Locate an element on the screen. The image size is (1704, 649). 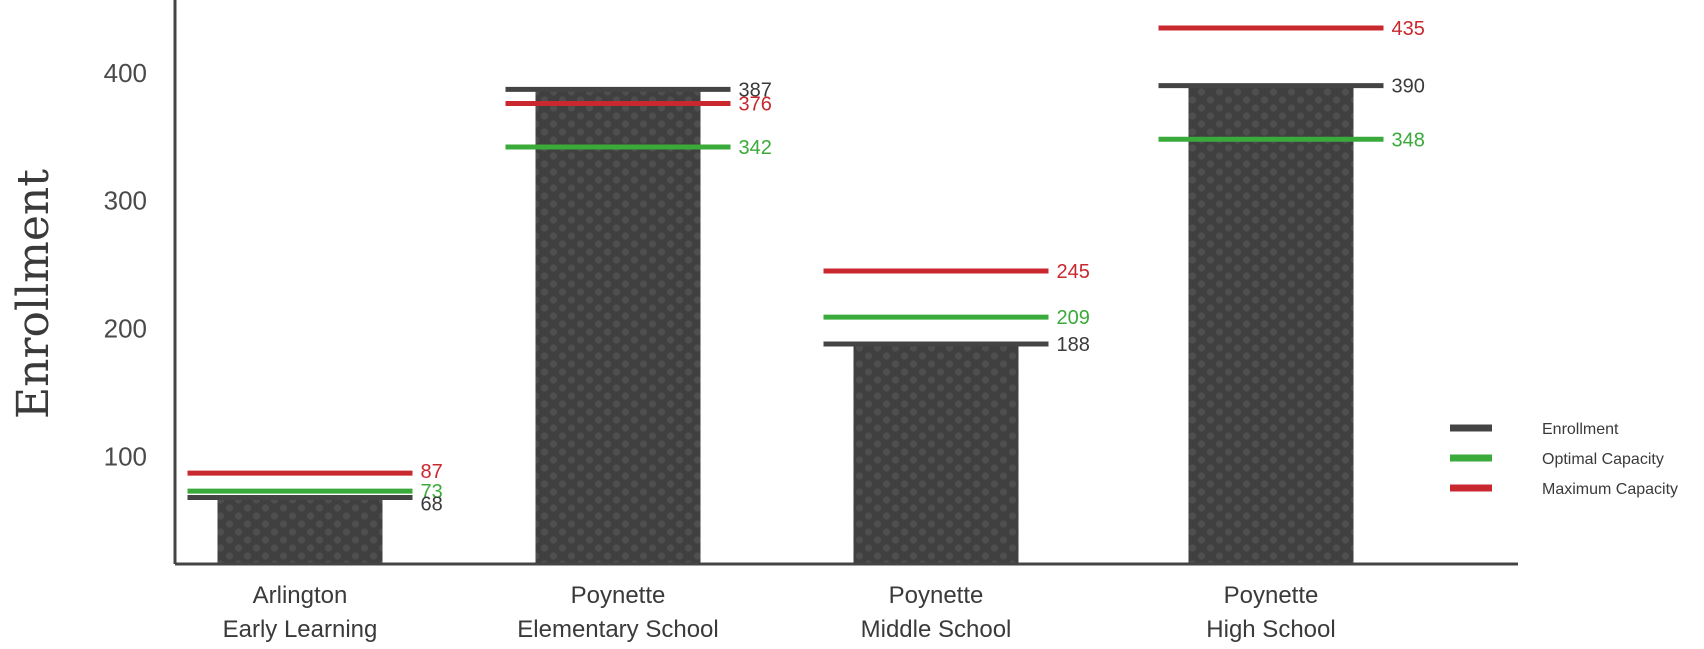
legend-label-enrollment: Enrollment is located at coordinates (1580, 429).